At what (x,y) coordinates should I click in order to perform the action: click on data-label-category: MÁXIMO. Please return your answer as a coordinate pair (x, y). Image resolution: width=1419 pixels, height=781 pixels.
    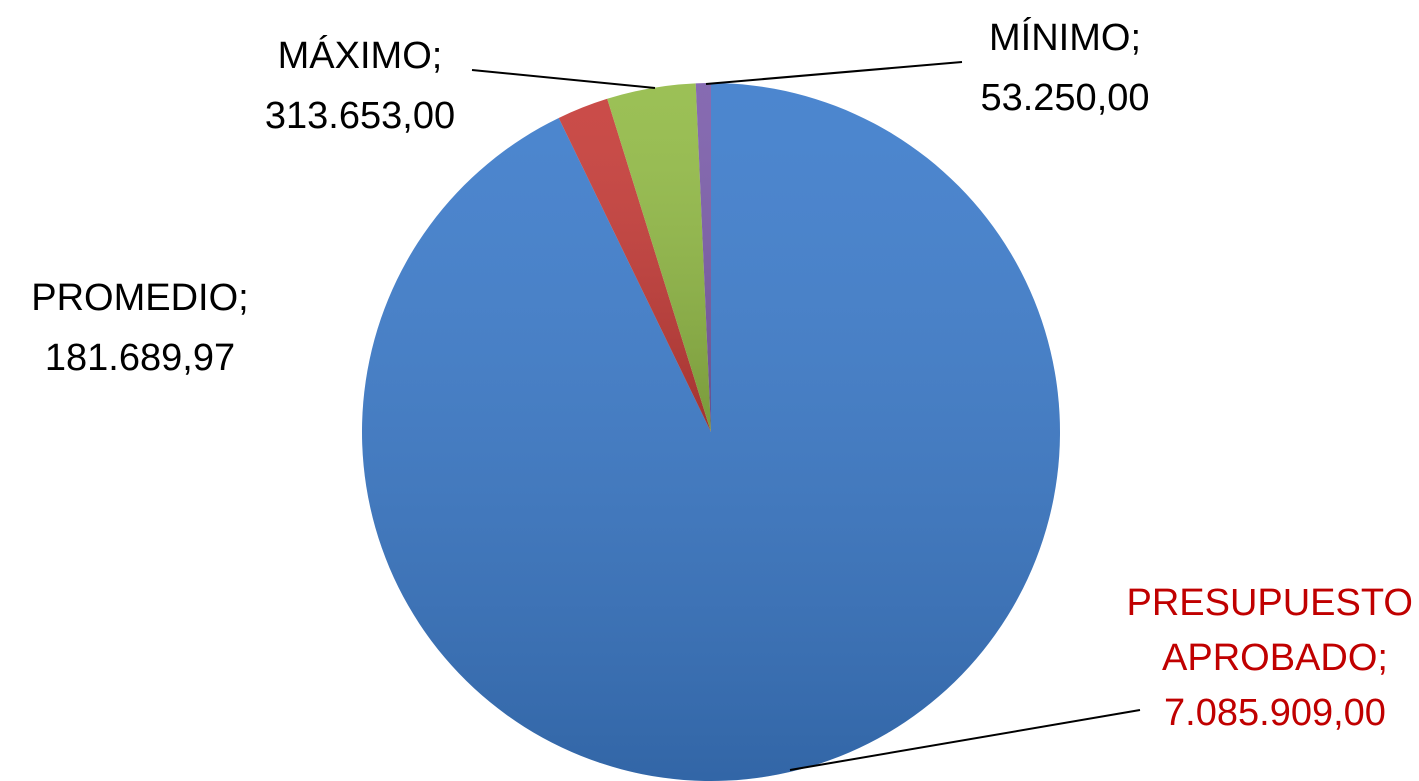
    Looking at the image, I should click on (355, 55).